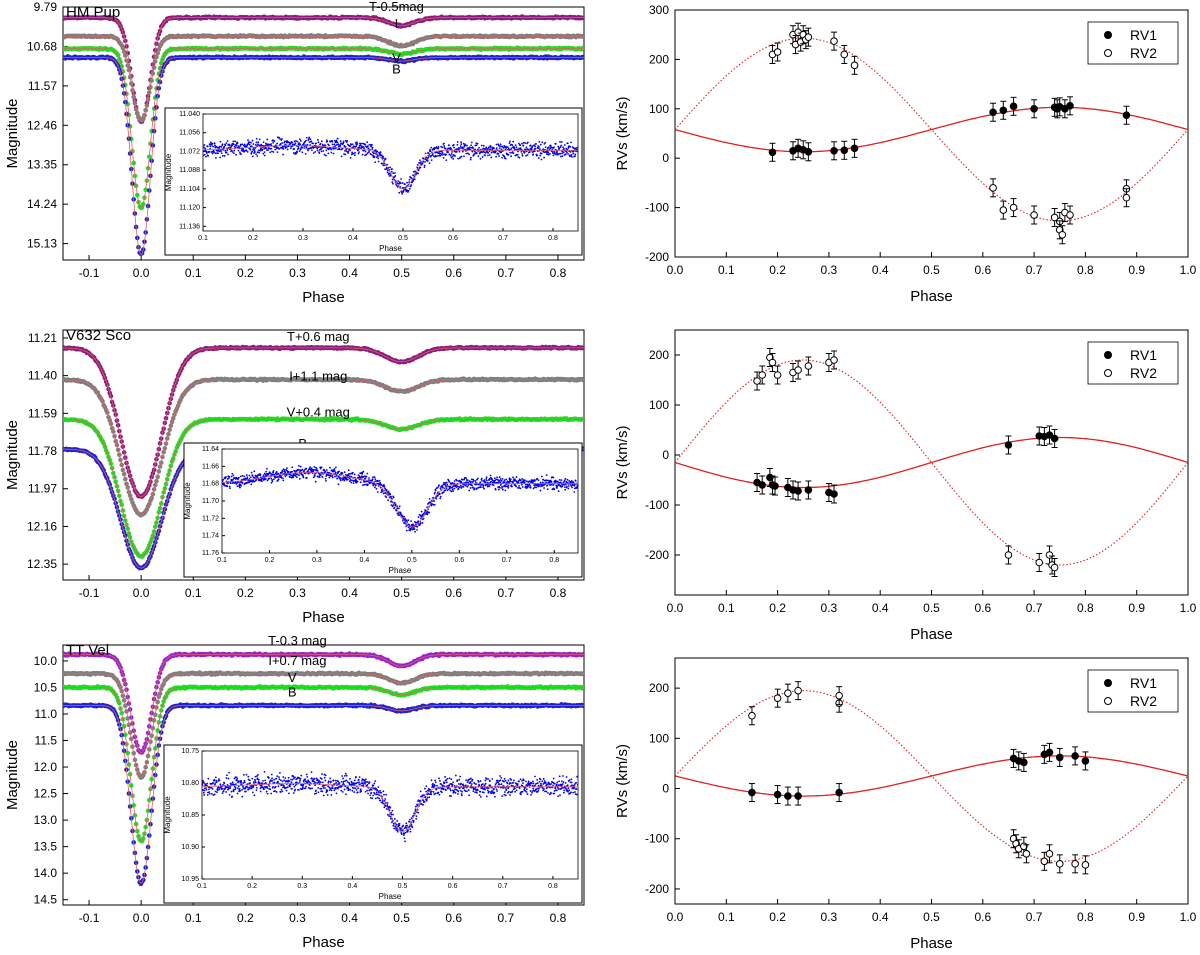 The image size is (1200, 955). Describe the element at coordinates (1143, 35) in the screenshot. I see `legend-entry: RV1` at that location.